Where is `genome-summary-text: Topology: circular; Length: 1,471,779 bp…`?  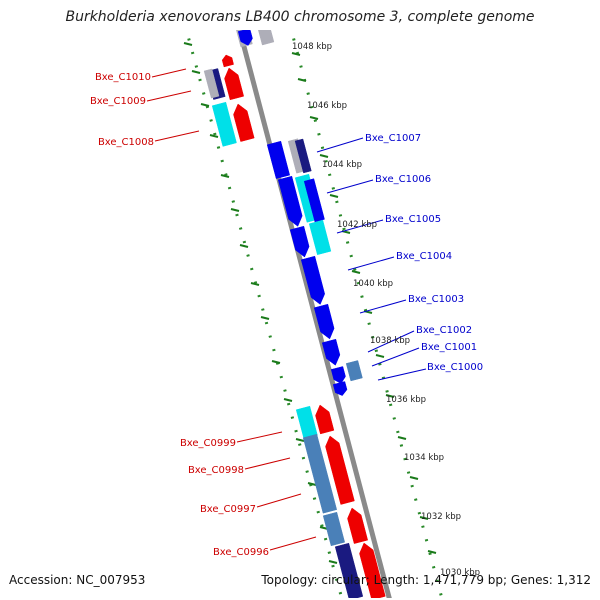
genome-summary-text: Topology: circular; Length: 1,471,779 bp… is located at coordinates (426, 580).